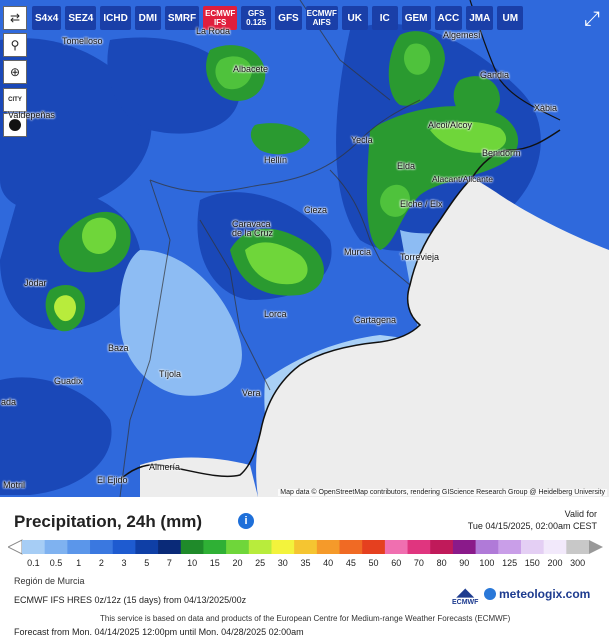 This screenshot has height=640, width=609. What do you see at coordinates (490, 594) in the screenshot?
I see `globe-icon` at bounding box center [490, 594].